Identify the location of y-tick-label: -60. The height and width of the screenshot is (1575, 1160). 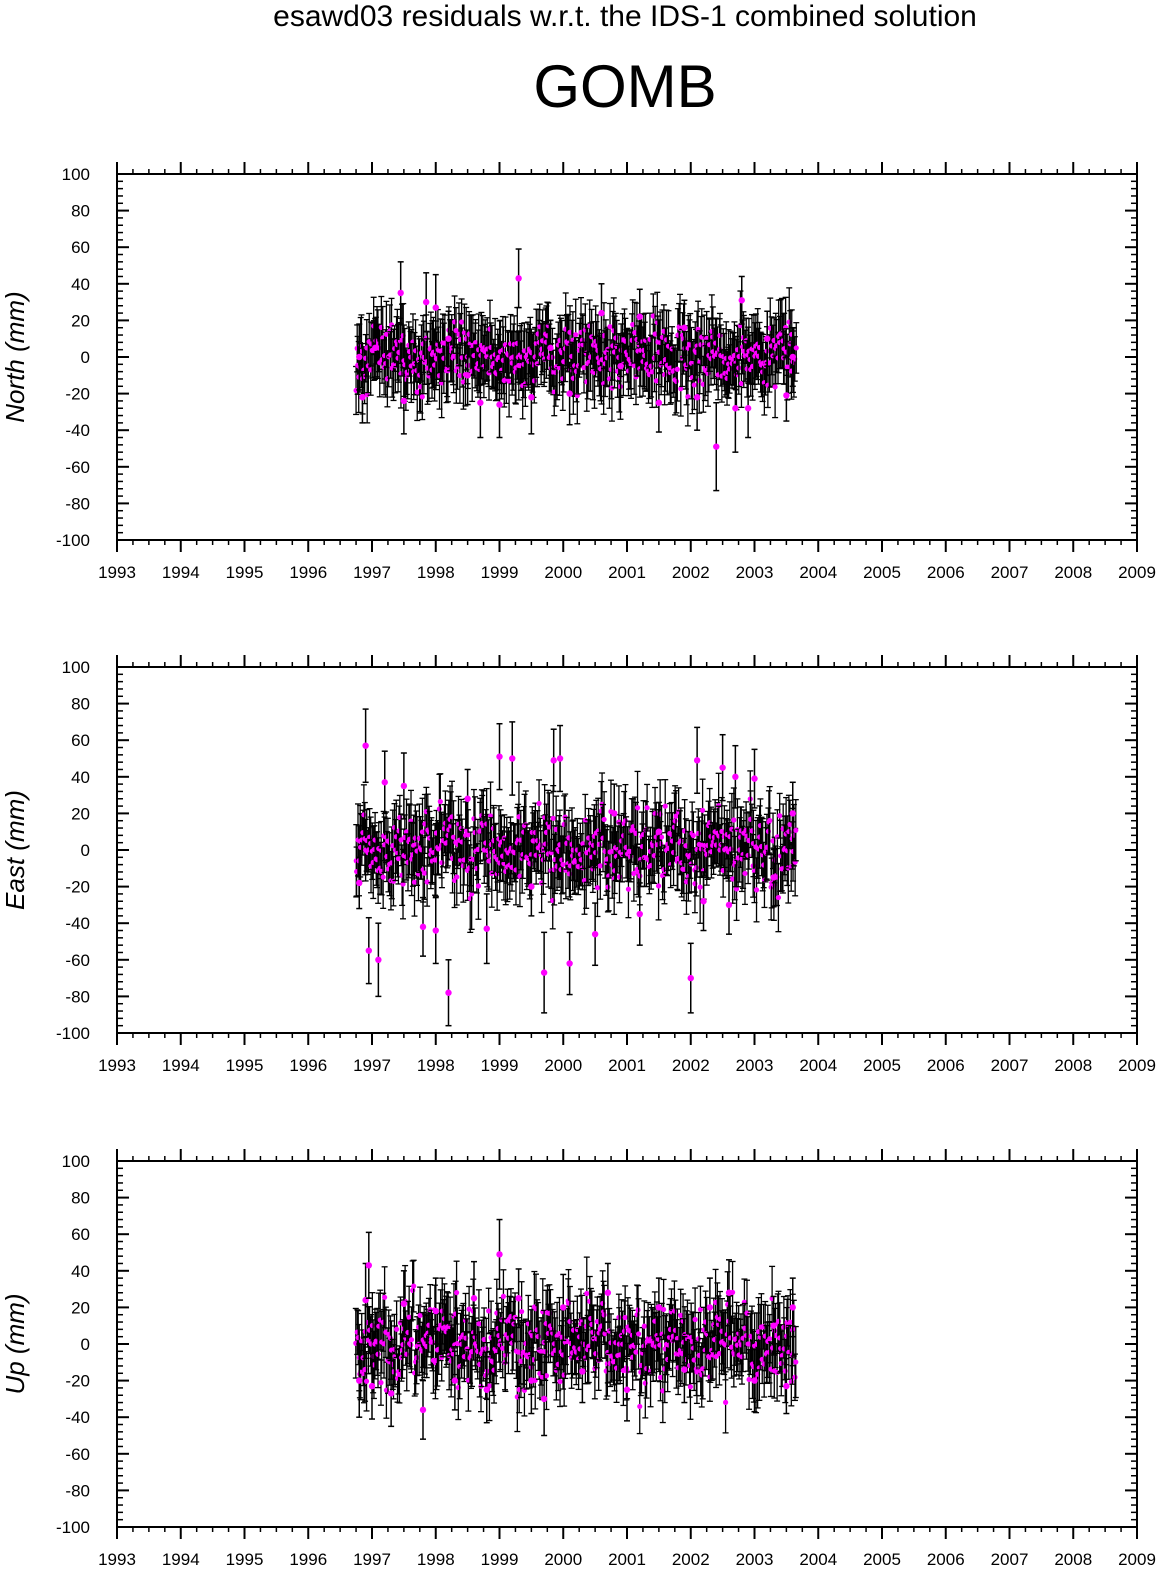
(77, 960).